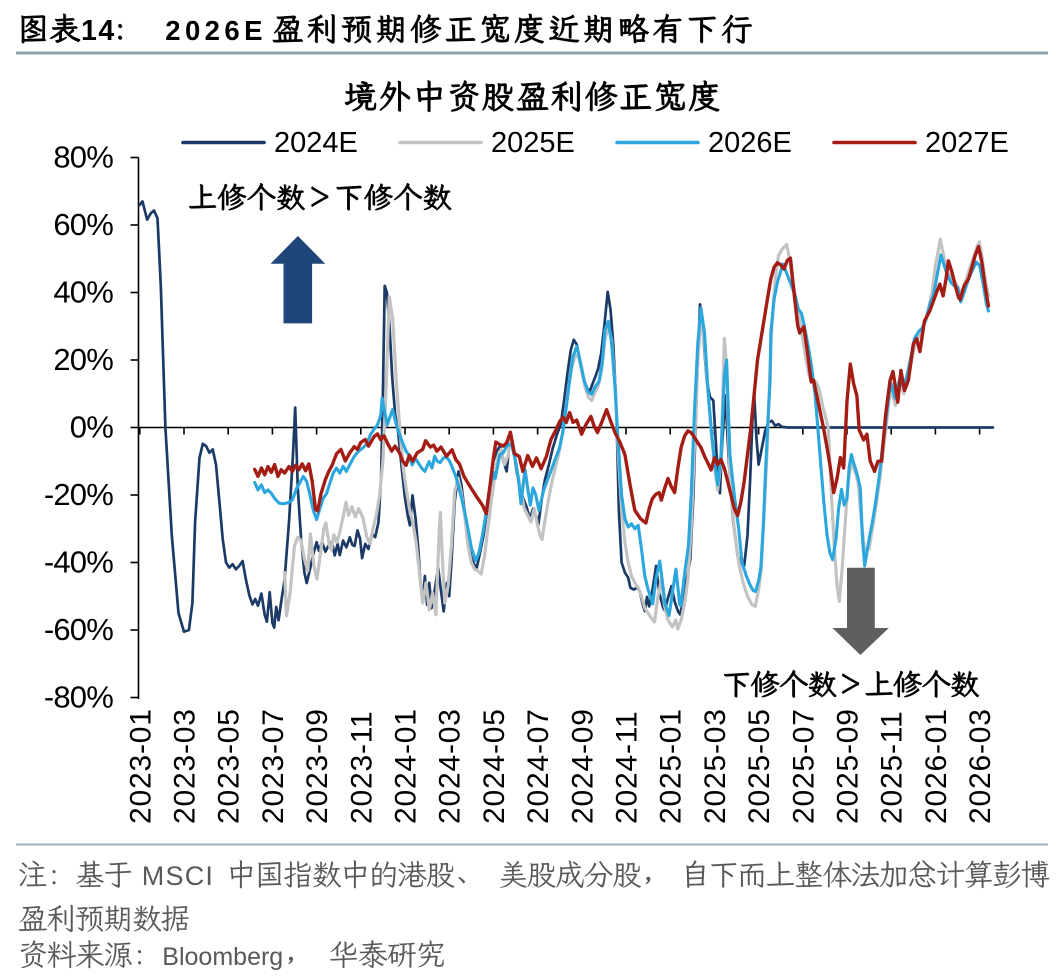 The height and width of the screenshot is (980, 1064). I want to click on svg-text: 2027E, so click(967, 143).